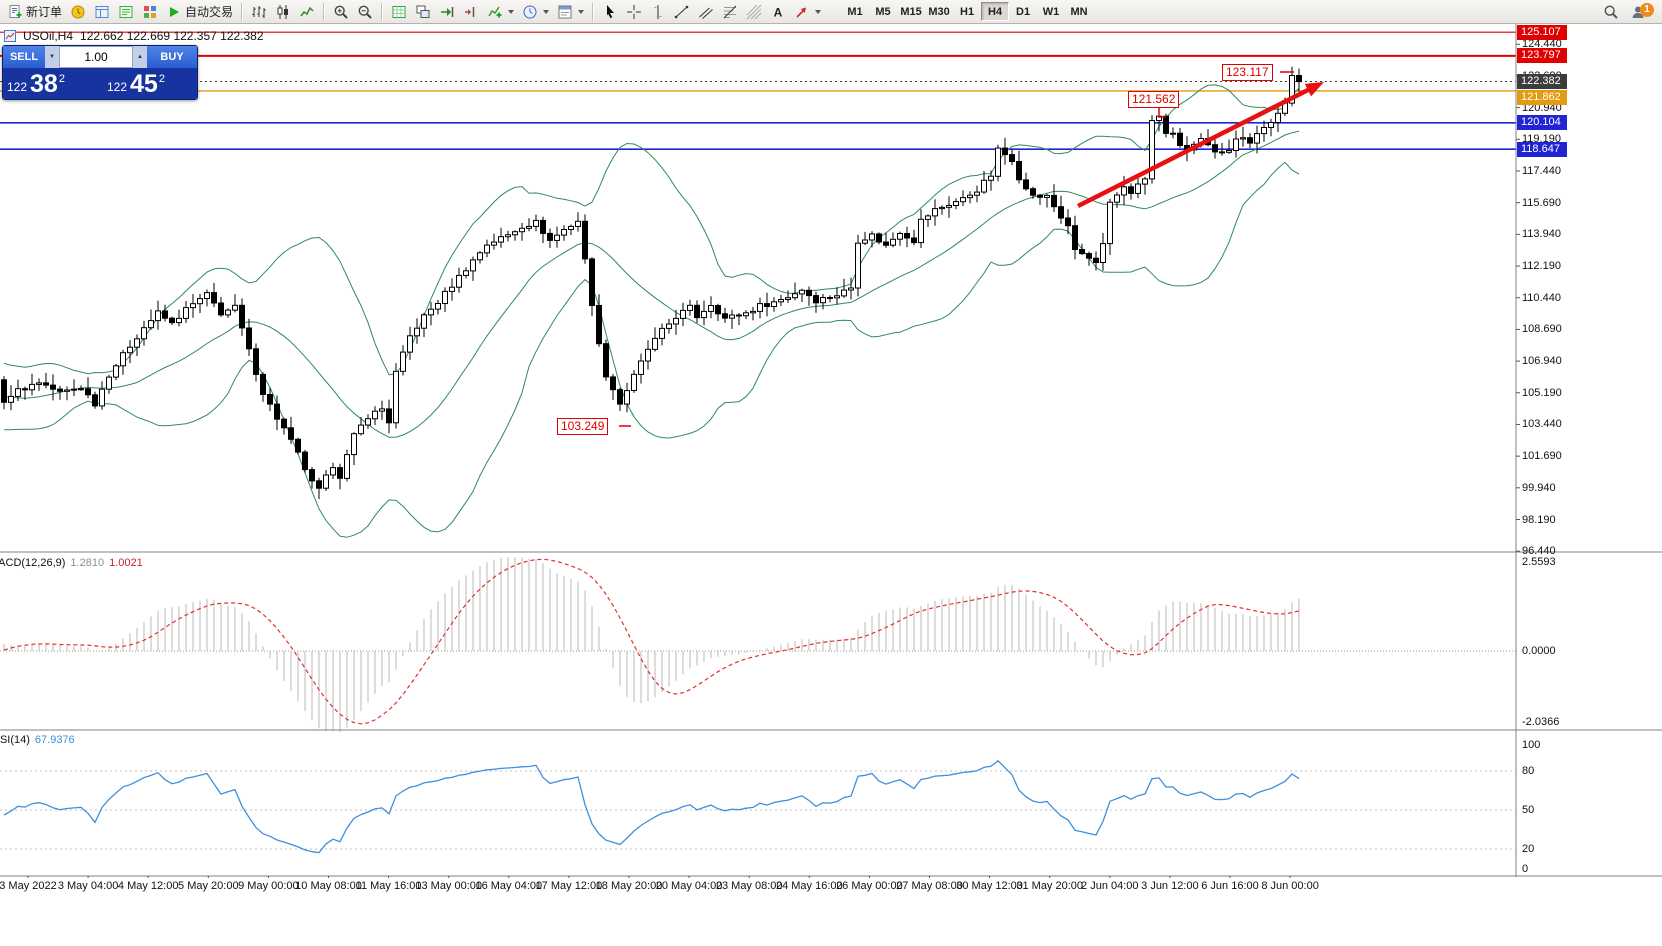  I want to click on fibonacci-button, so click(730, 12).